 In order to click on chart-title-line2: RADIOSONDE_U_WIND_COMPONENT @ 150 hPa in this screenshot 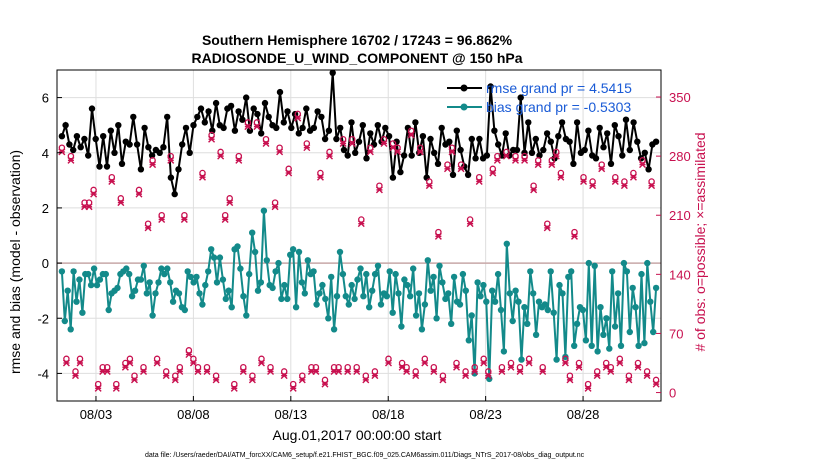, I will do `click(356, 58)`.